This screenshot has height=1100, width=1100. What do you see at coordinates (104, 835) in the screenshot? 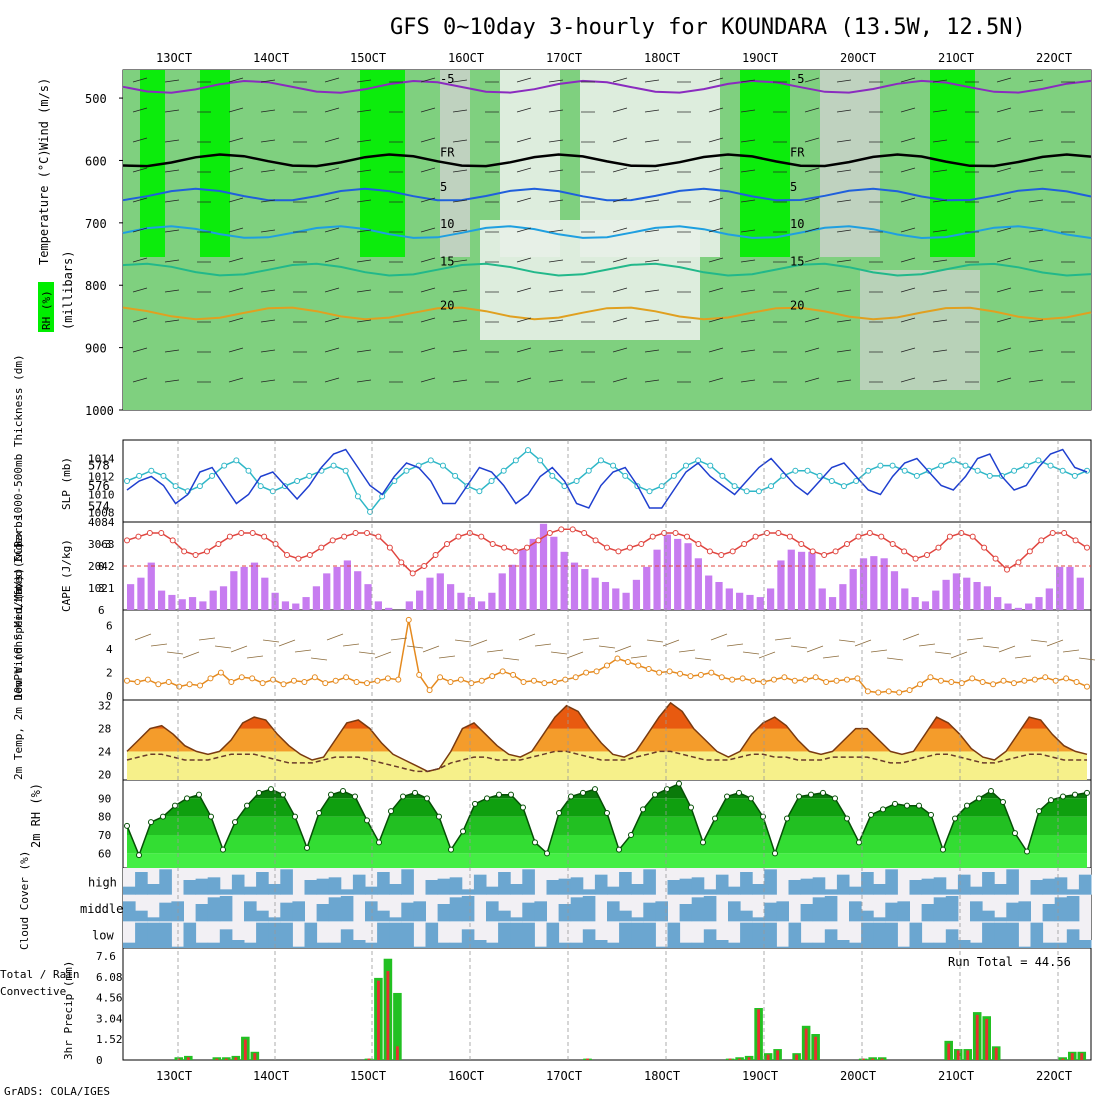
I see `rh-tick-70: 70` at bounding box center [104, 835].